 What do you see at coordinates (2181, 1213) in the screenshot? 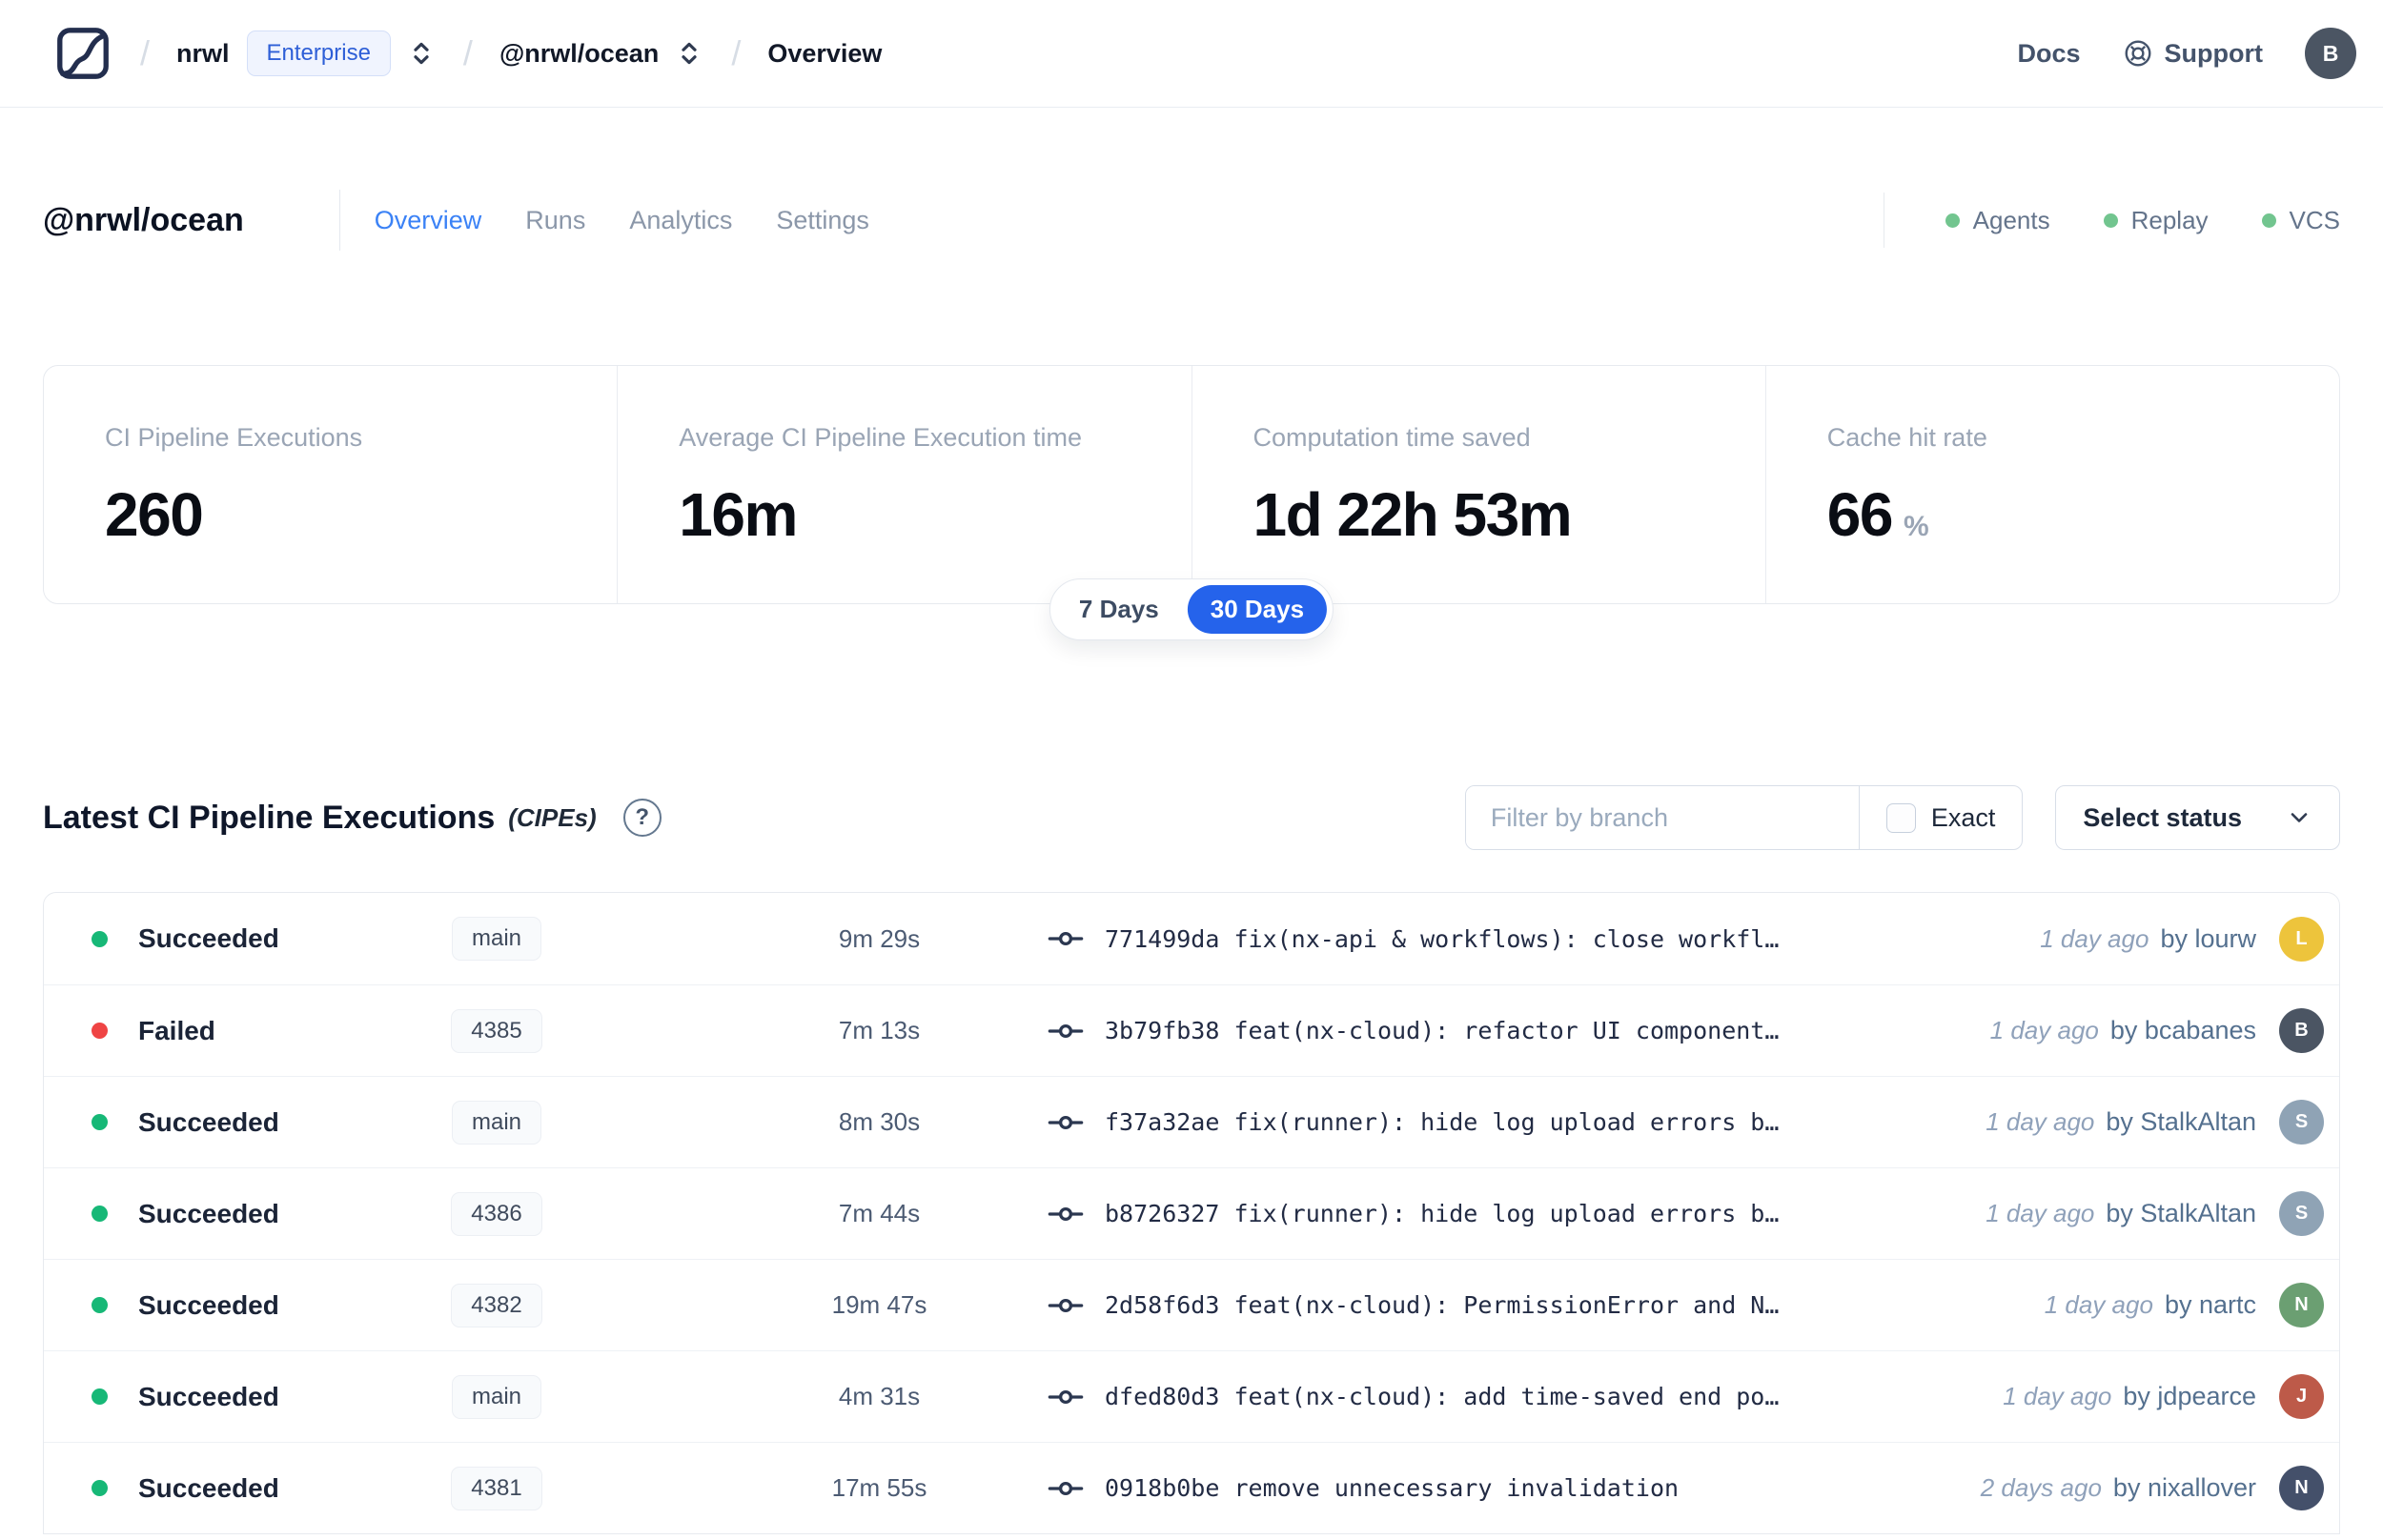
I see `author-label: by StalkAltan` at bounding box center [2181, 1213].